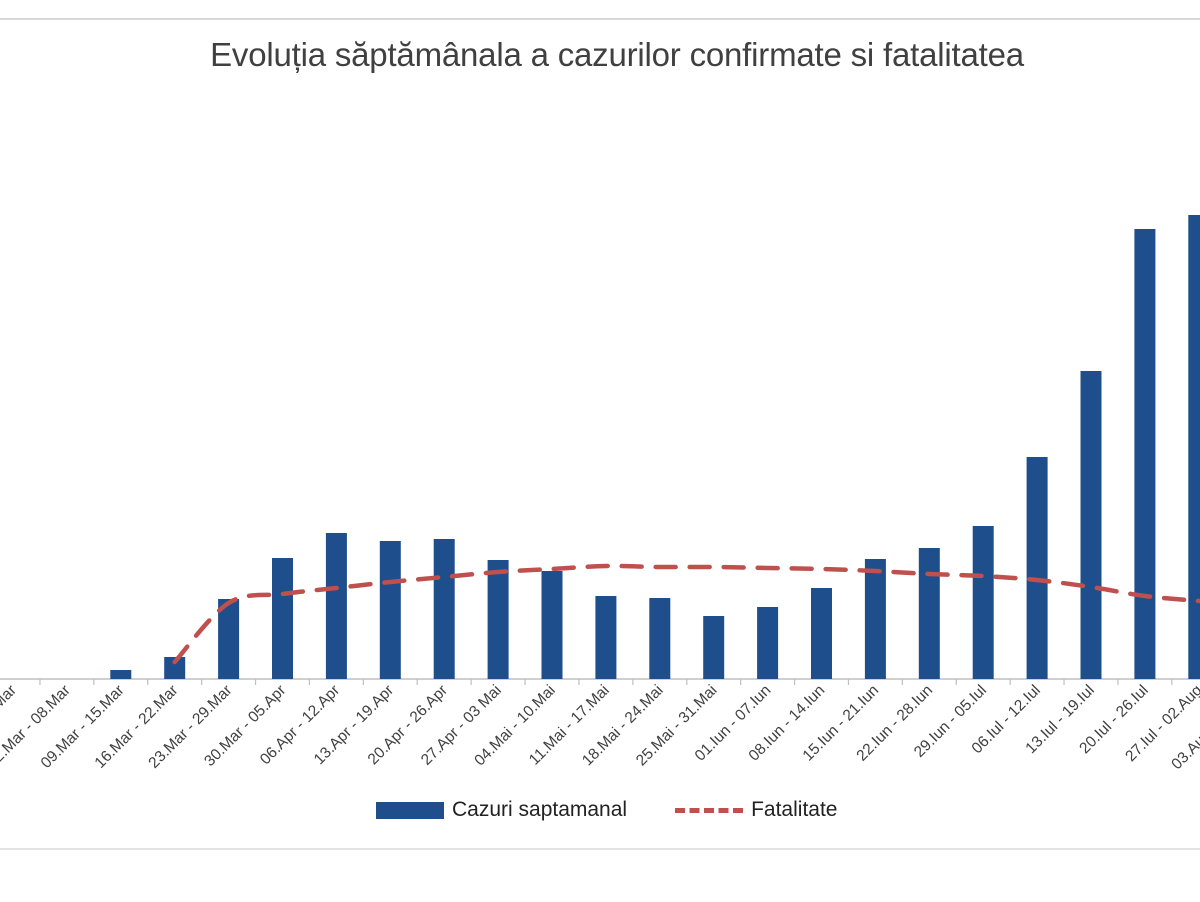 This screenshot has width=1200, height=902. What do you see at coordinates (709, 810) in the screenshot?
I see `legend-swatch-line` at bounding box center [709, 810].